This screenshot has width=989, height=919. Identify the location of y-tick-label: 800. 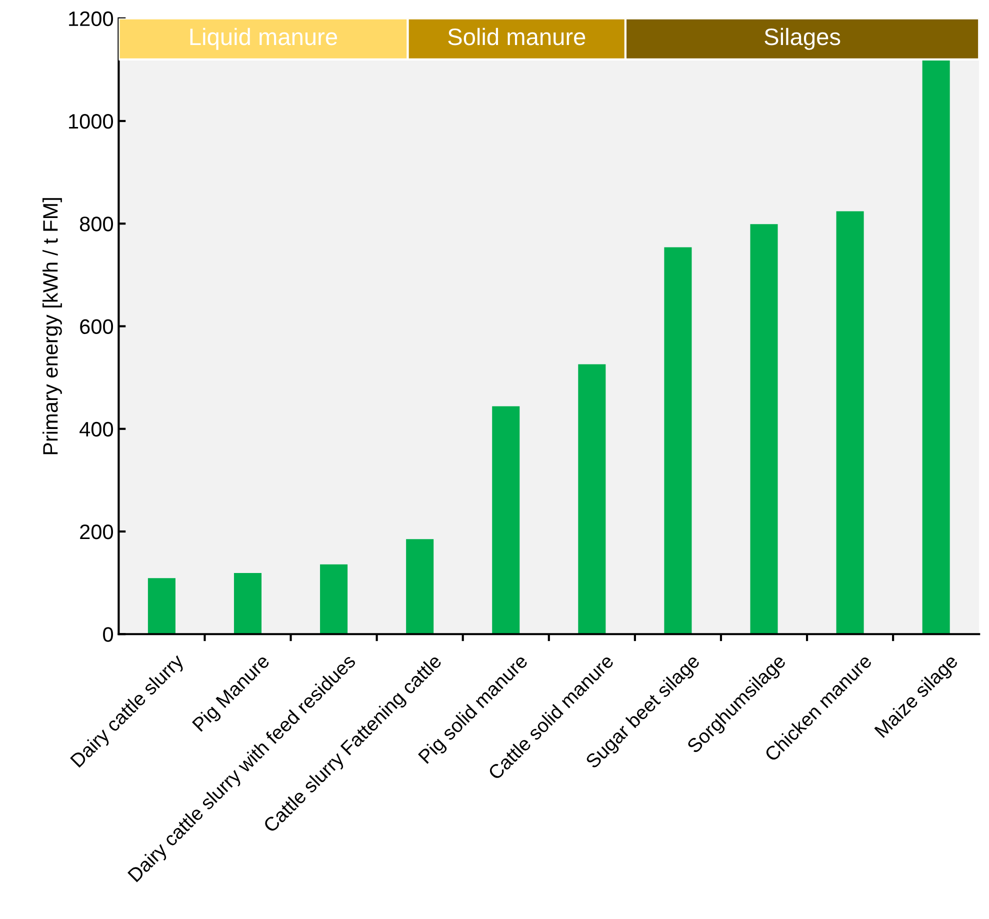
(97, 224).